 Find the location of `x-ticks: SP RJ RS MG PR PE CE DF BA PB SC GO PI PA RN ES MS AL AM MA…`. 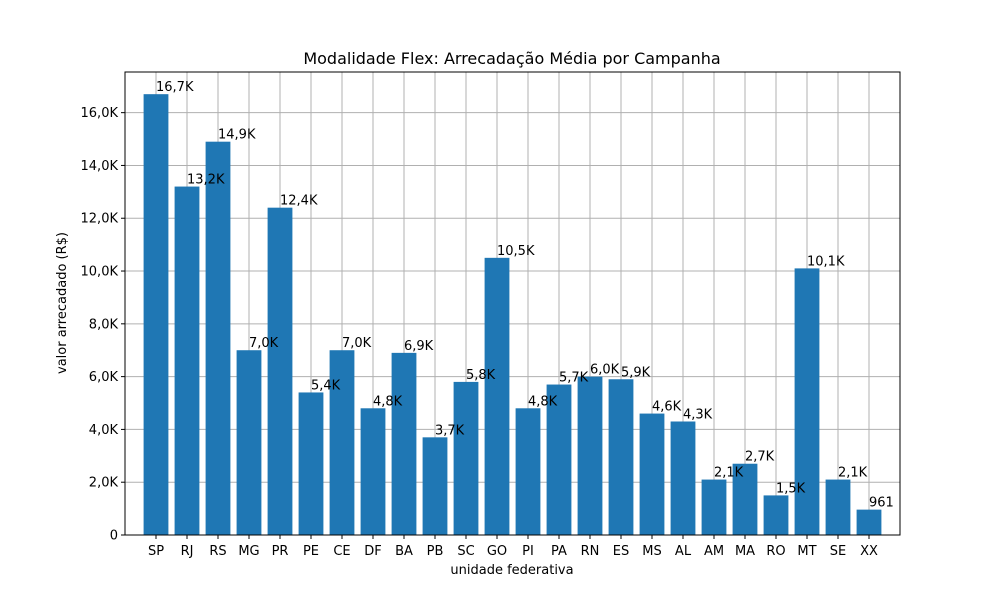

x-ticks: SP RJ RS MG PR PE CE DF BA PB SC GO PI PA RN ES MS AL AM MA… is located at coordinates (513, 547).